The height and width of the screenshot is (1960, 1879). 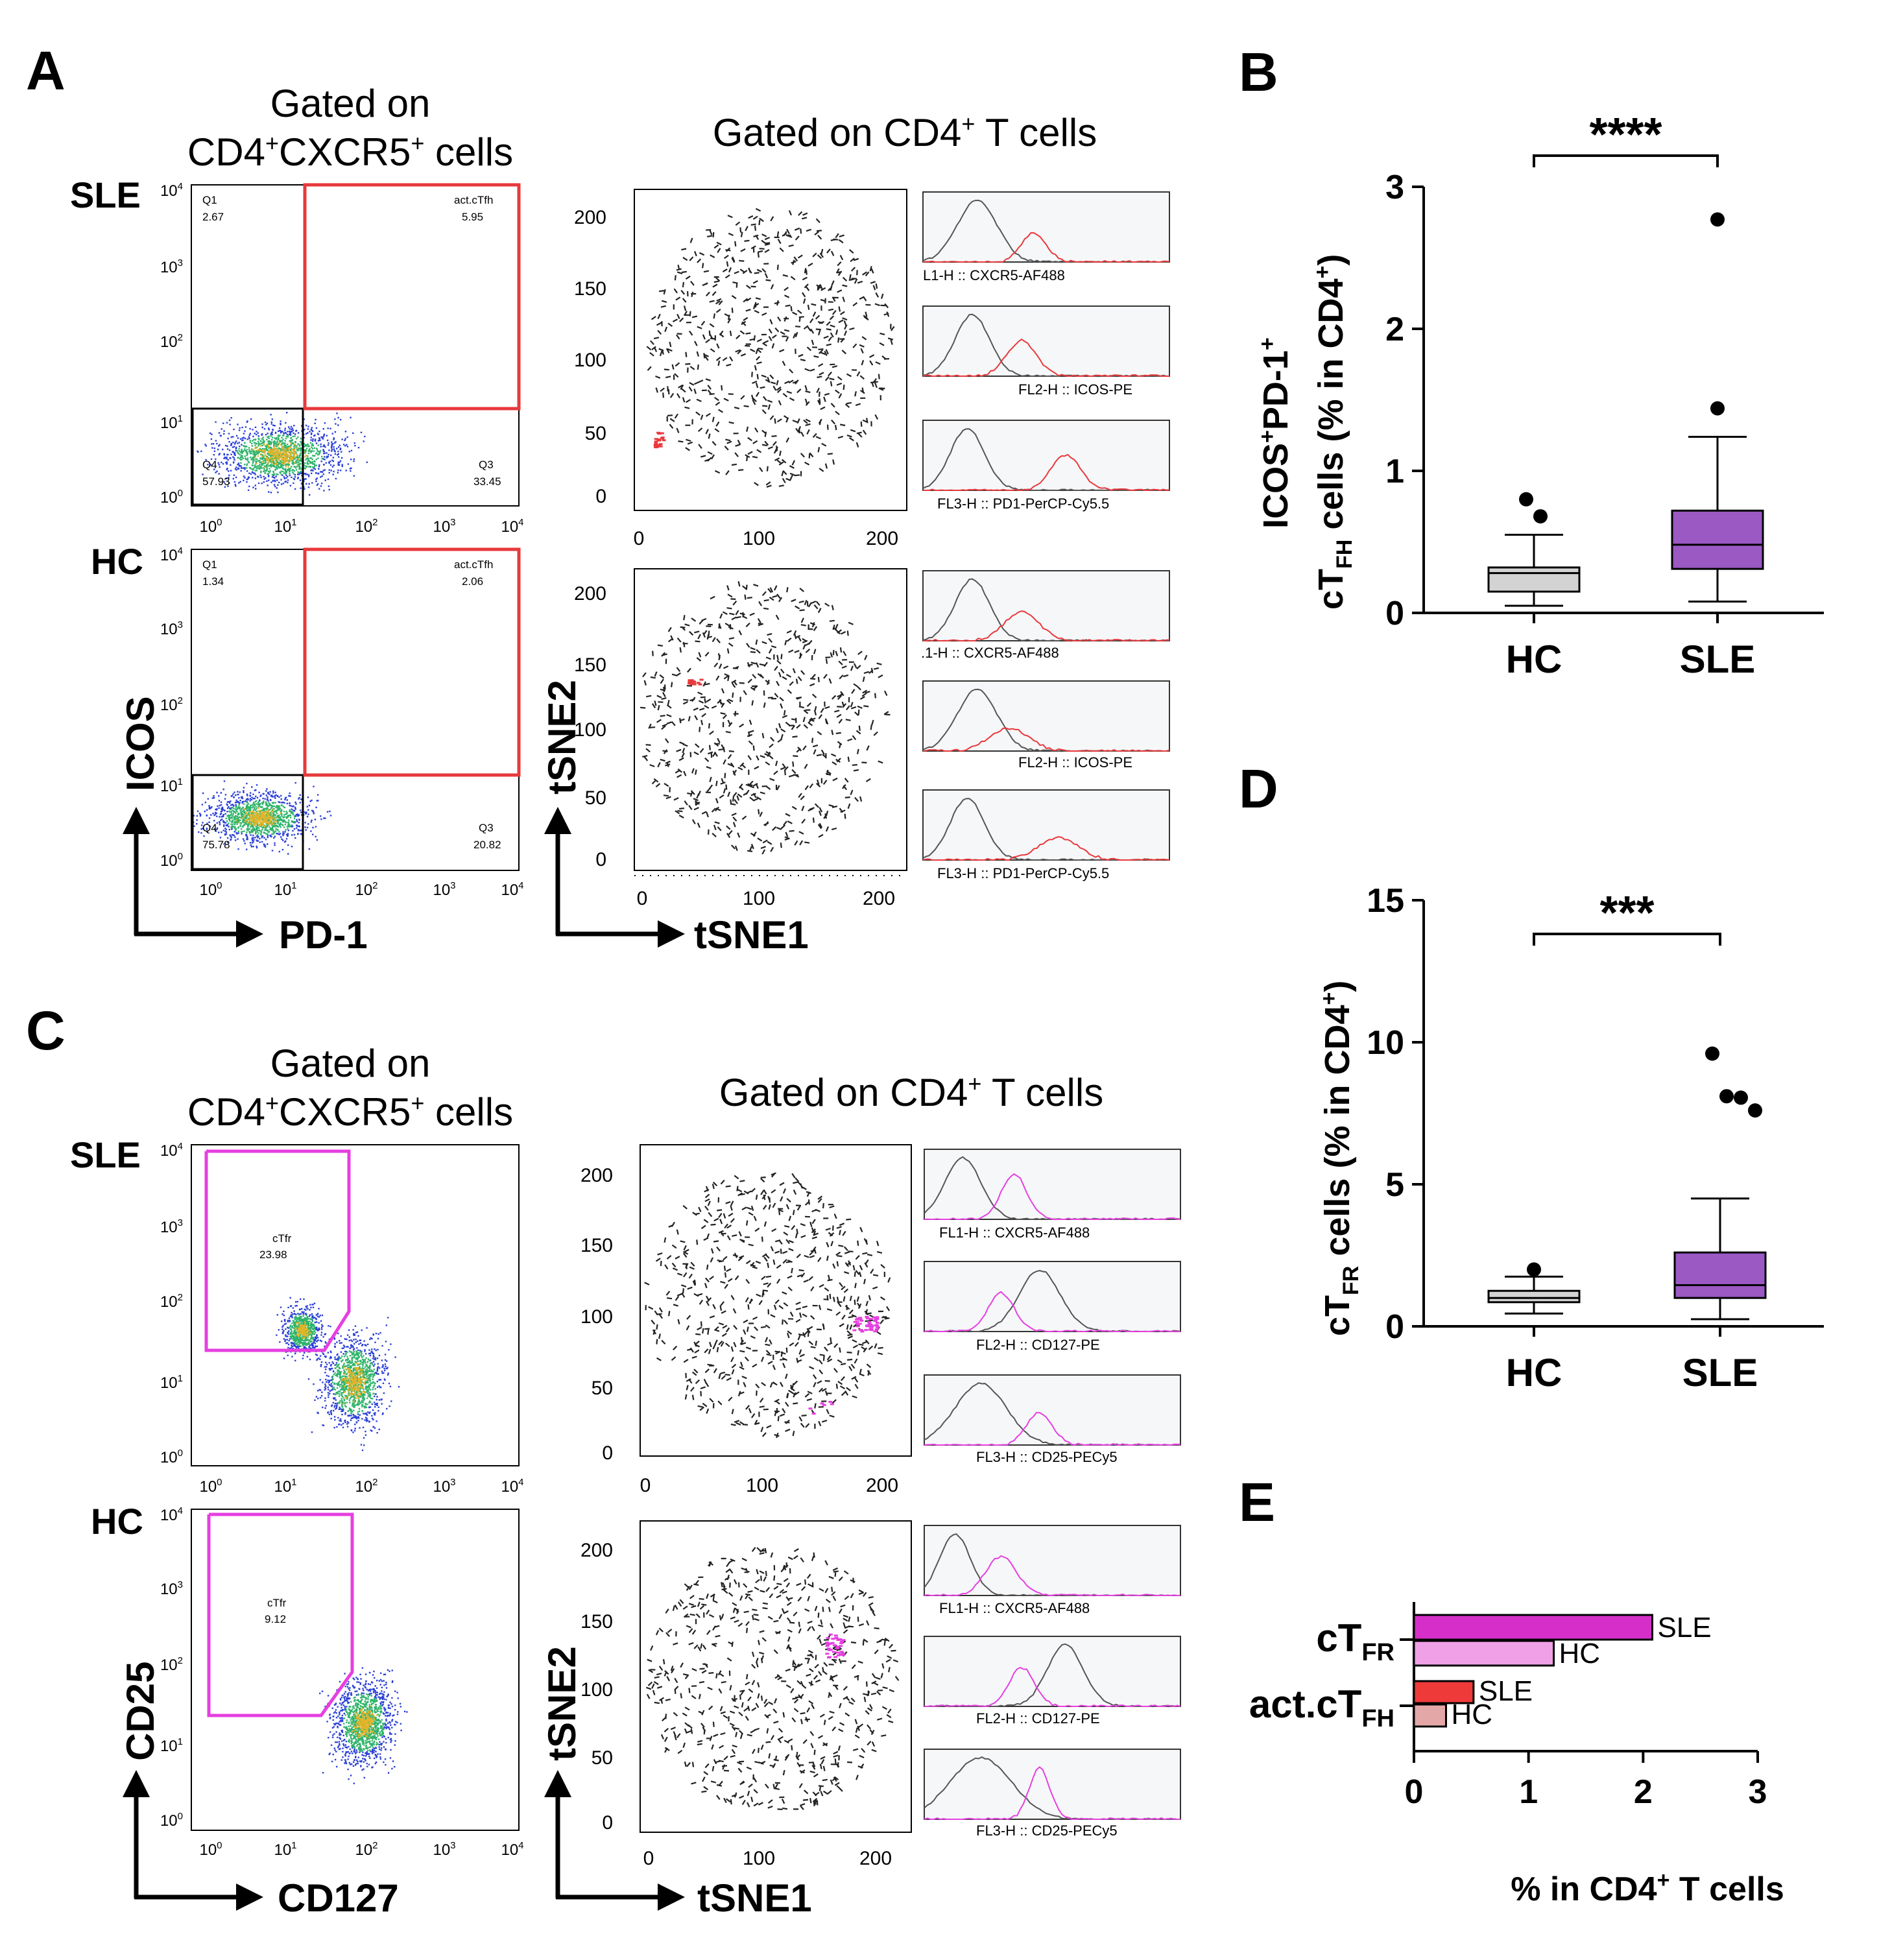 I want to click on panel-a-row-label-sle: SLE, so click(x=105, y=194).